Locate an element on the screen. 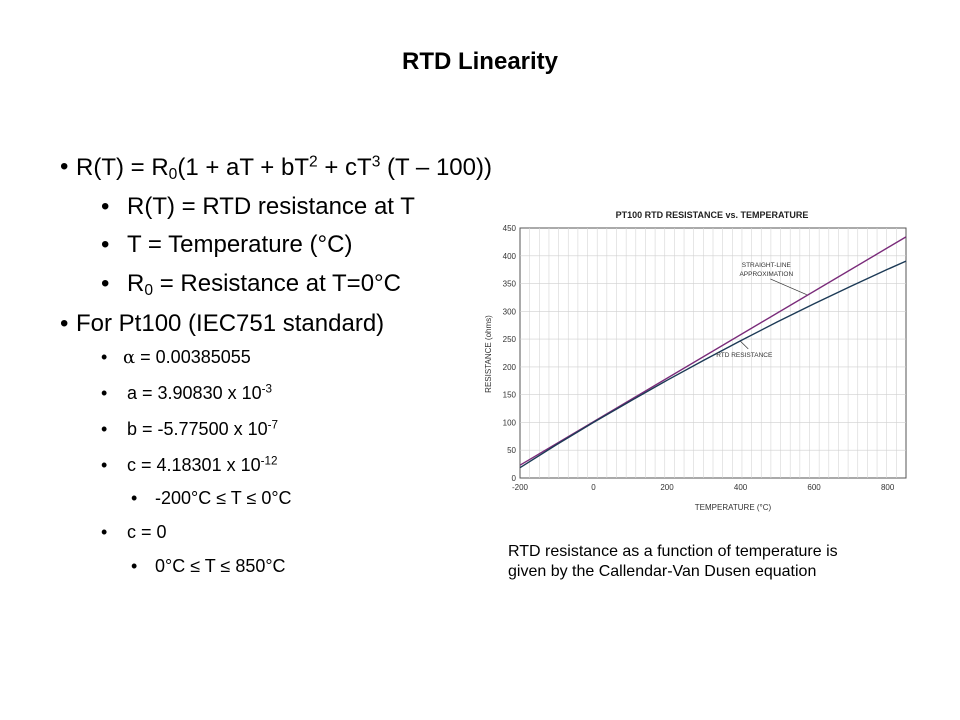  bullet-def-t: • T = Temperature (°C) is located at coordinates (227, 244).